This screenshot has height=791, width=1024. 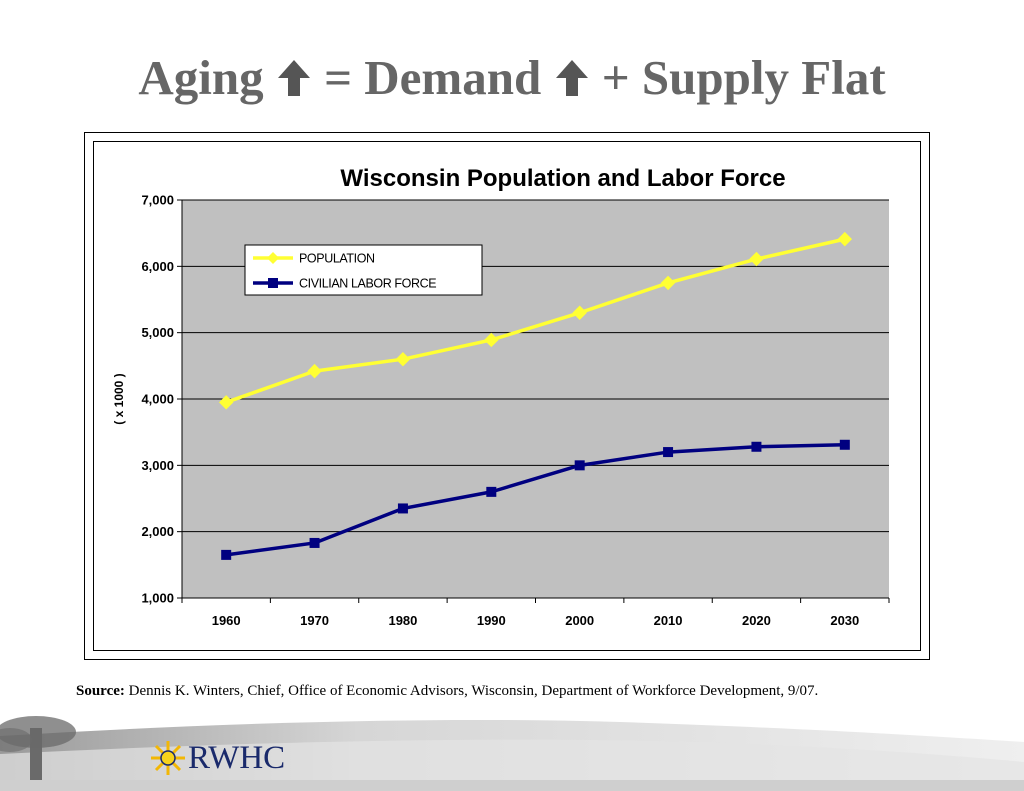 What do you see at coordinates (157, 531) in the screenshot?
I see `y-tick-label: 2,000` at bounding box center [157, 531].